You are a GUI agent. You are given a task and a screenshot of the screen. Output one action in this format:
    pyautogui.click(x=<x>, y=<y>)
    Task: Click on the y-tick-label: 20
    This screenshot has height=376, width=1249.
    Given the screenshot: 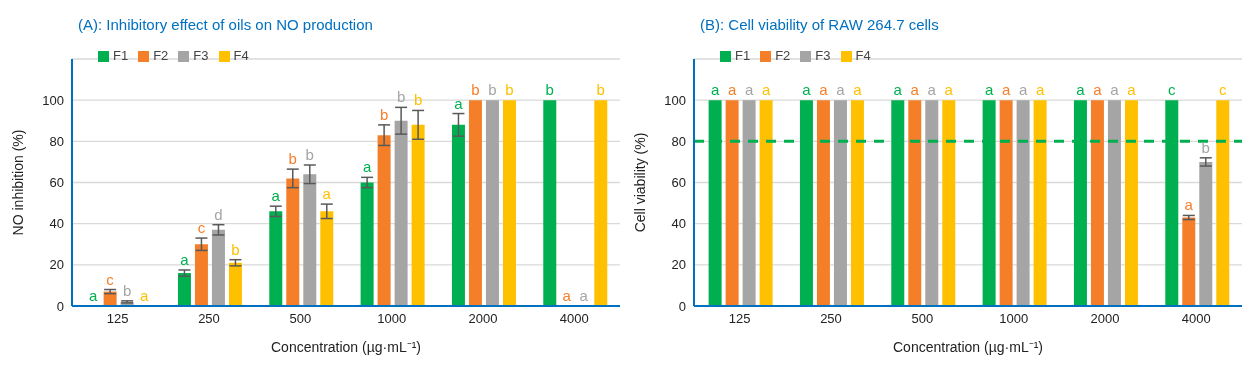 What is the action you would take?
    pyautogui.click(x=678, y=265)
    